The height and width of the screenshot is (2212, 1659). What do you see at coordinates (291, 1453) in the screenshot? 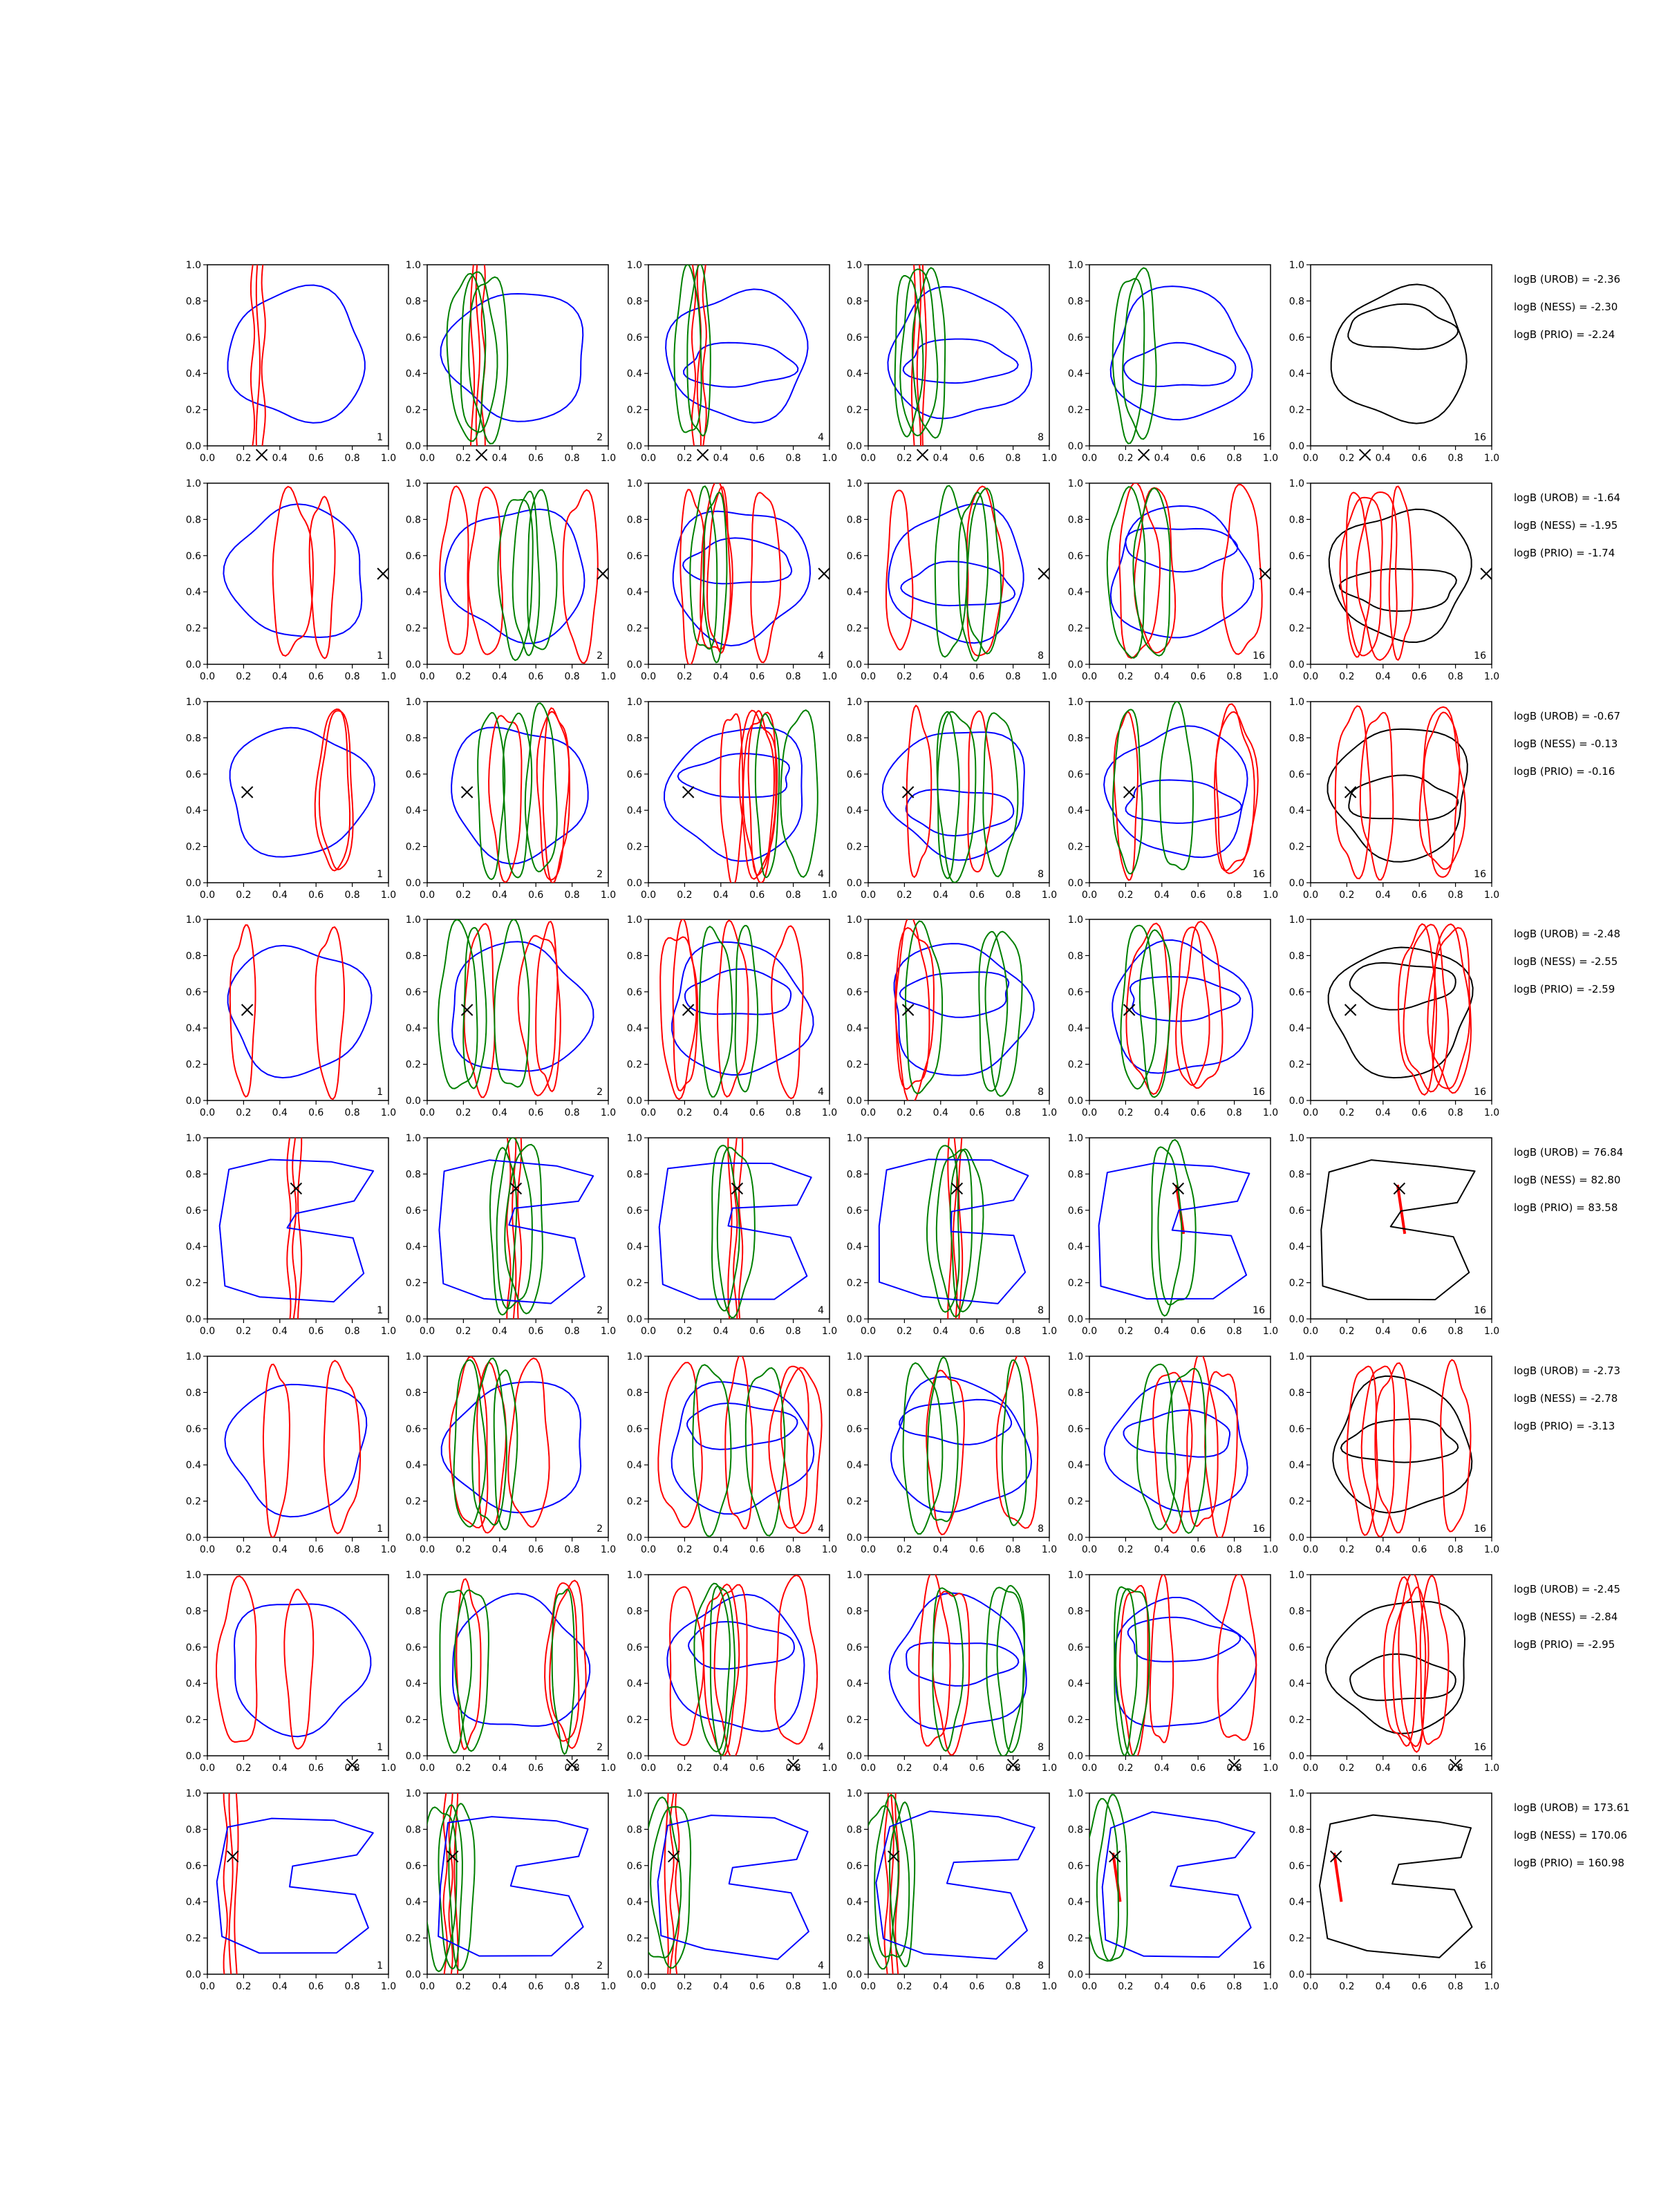
I see `panel-r6-c1: 0.0 0.2 0.4 0.6 0.8 1.0 0.0 0.2 0.4 0.6 0.8 1.0 1` at bounding box center [291, 1453].